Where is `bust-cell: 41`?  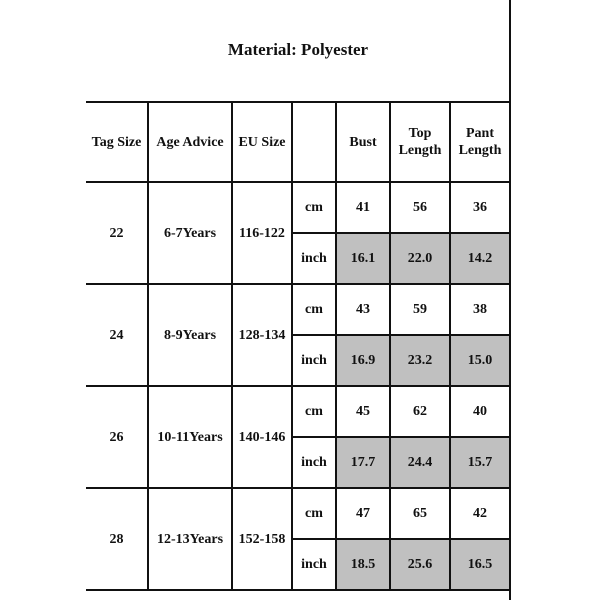
bust-cell: 41 is located at coordinates (363, 207).